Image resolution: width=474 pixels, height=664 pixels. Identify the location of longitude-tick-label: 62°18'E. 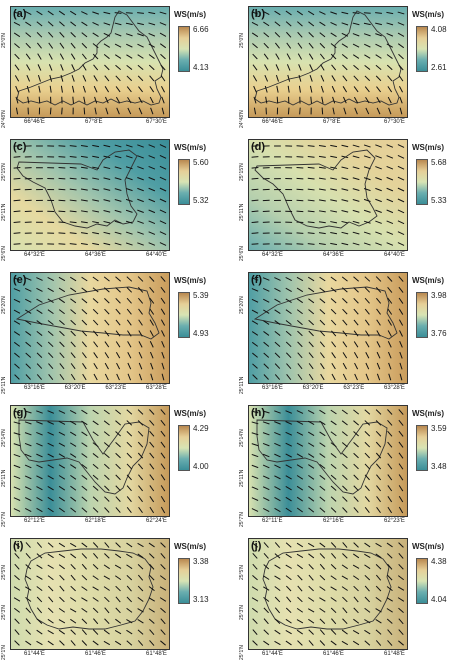
(95, 521).